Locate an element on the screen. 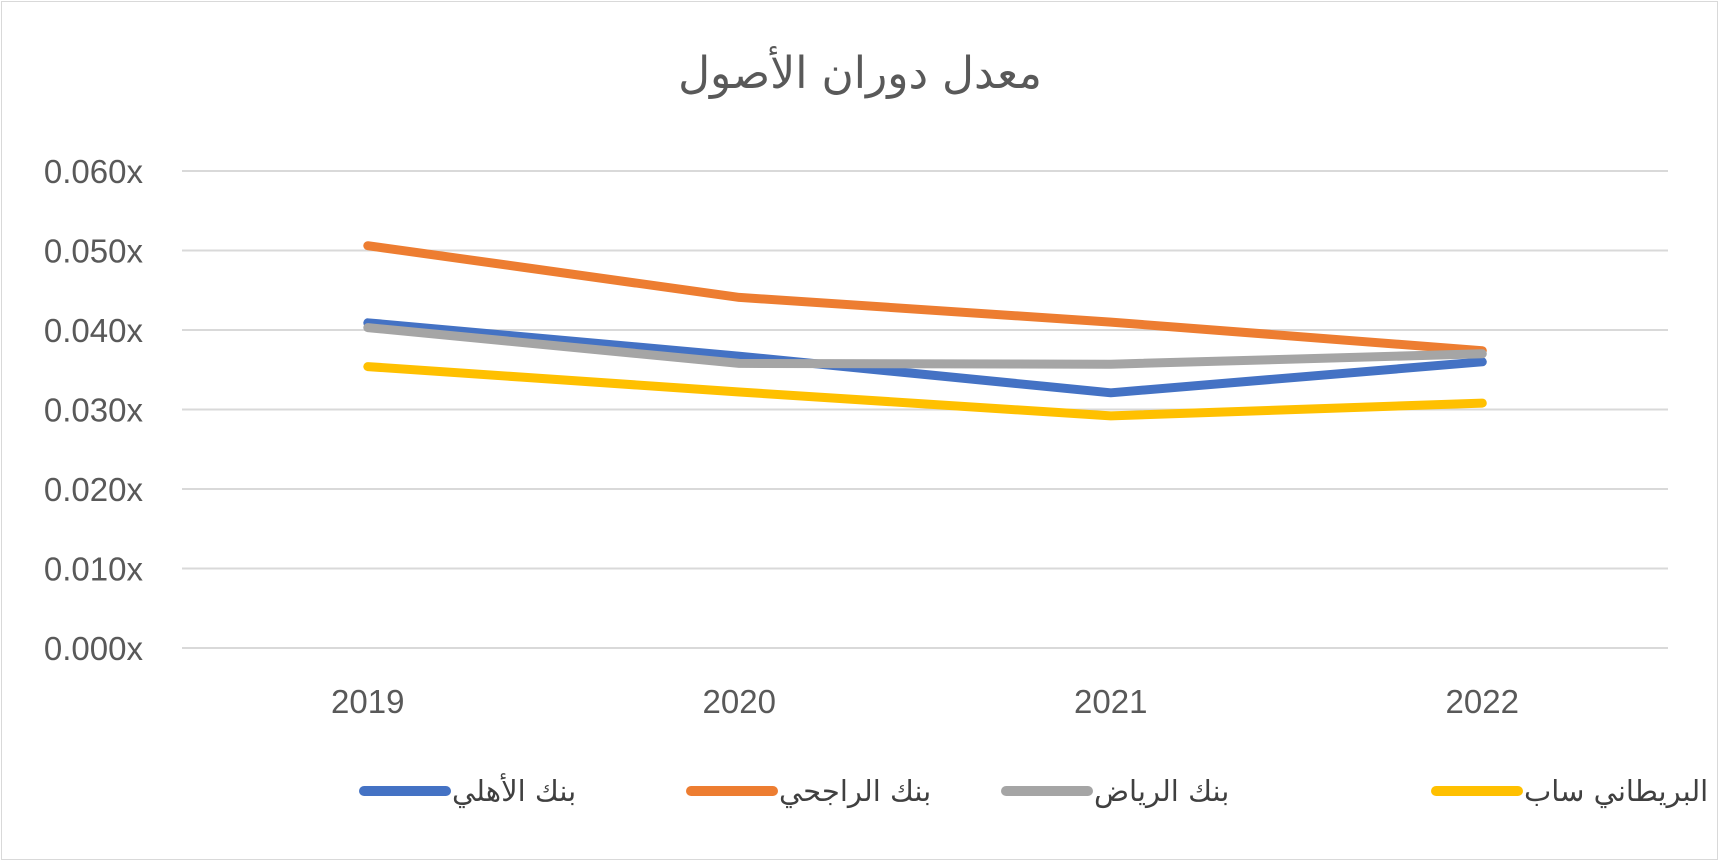  chart-title: معدل دوران الأصول is located at coordinates (860, 72).